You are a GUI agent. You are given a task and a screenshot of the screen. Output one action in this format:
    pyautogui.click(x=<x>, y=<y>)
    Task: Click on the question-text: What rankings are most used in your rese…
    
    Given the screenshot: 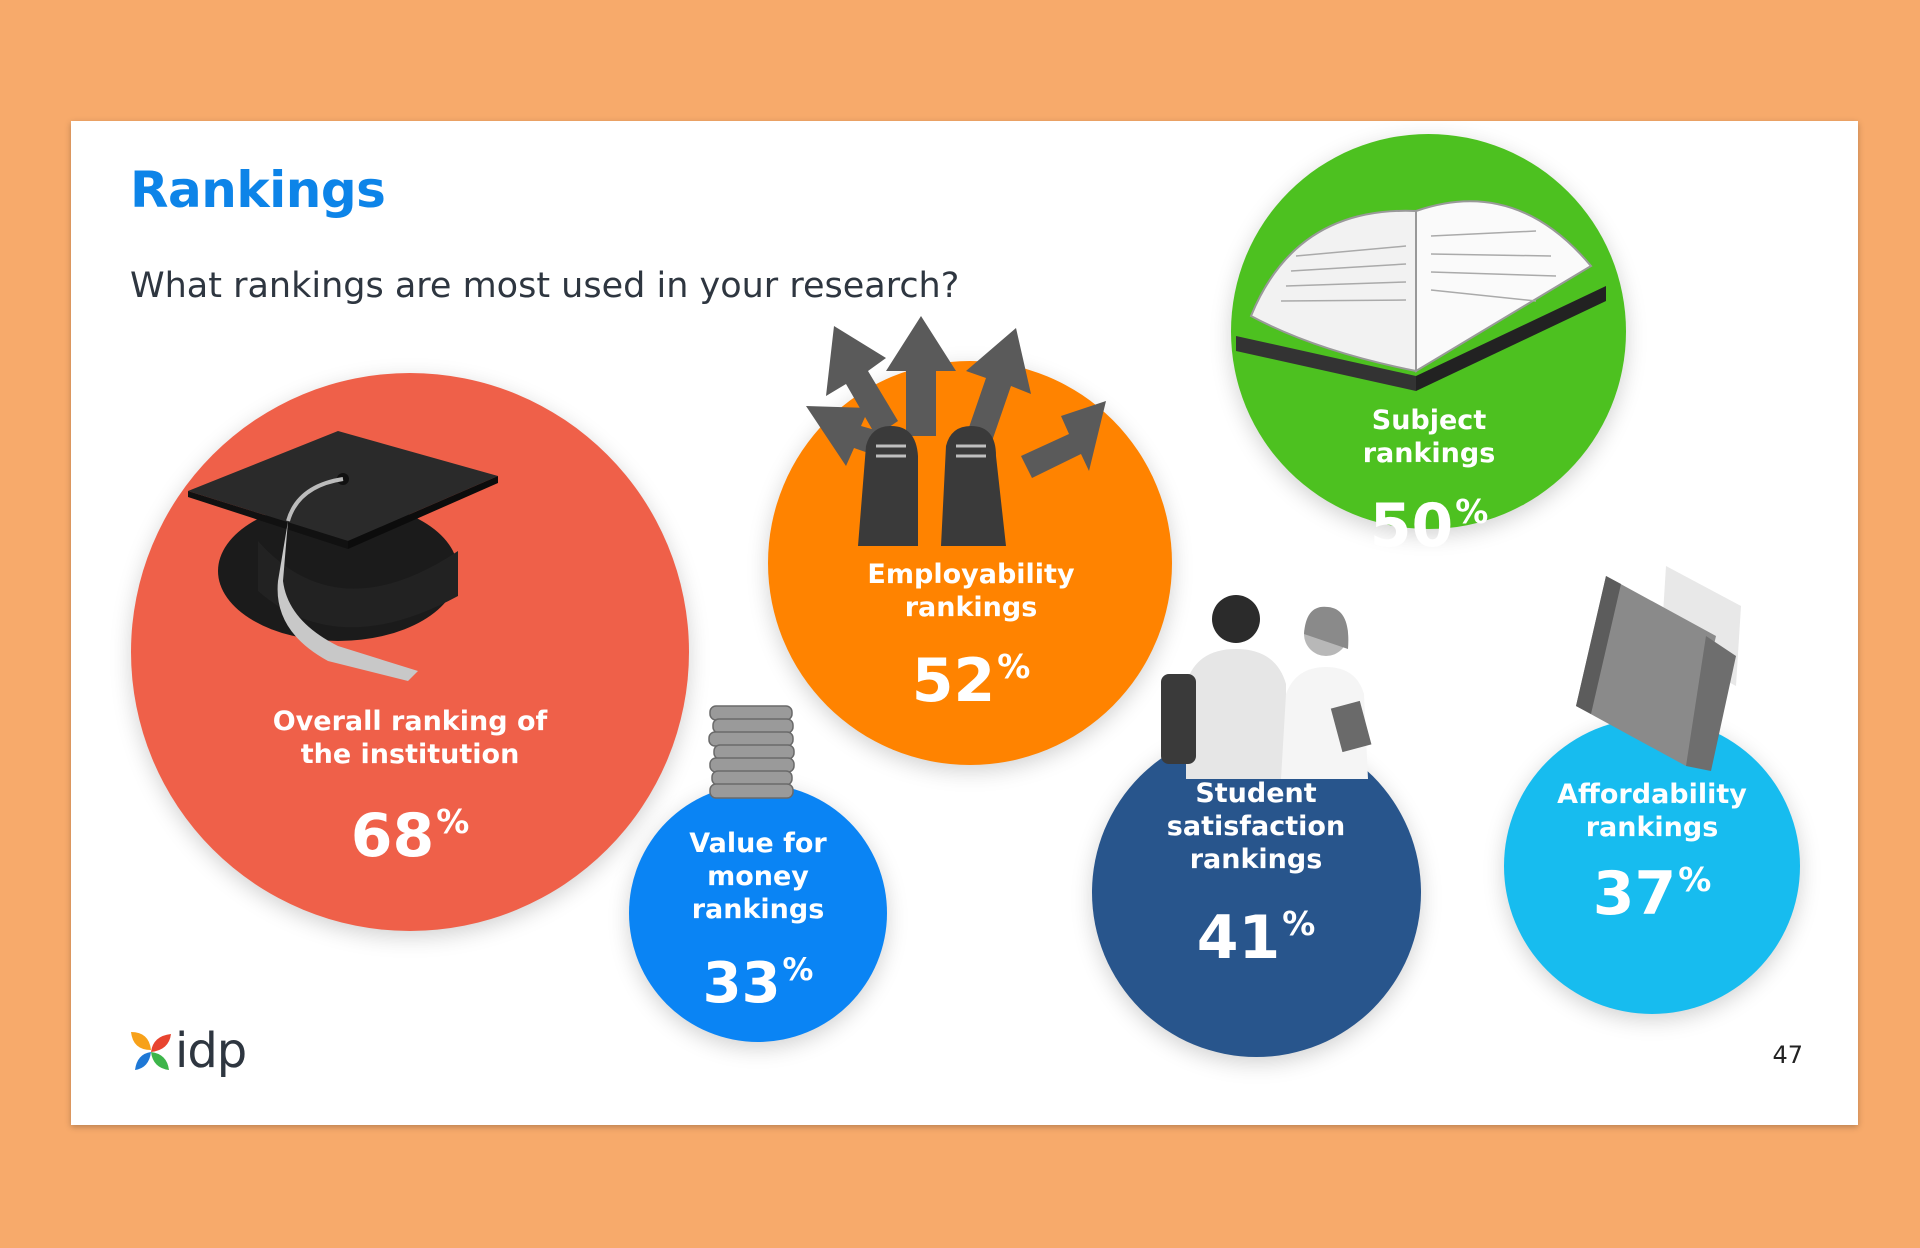 What is the action you would take?
    pyautogui.click(x=545, y=286)
    